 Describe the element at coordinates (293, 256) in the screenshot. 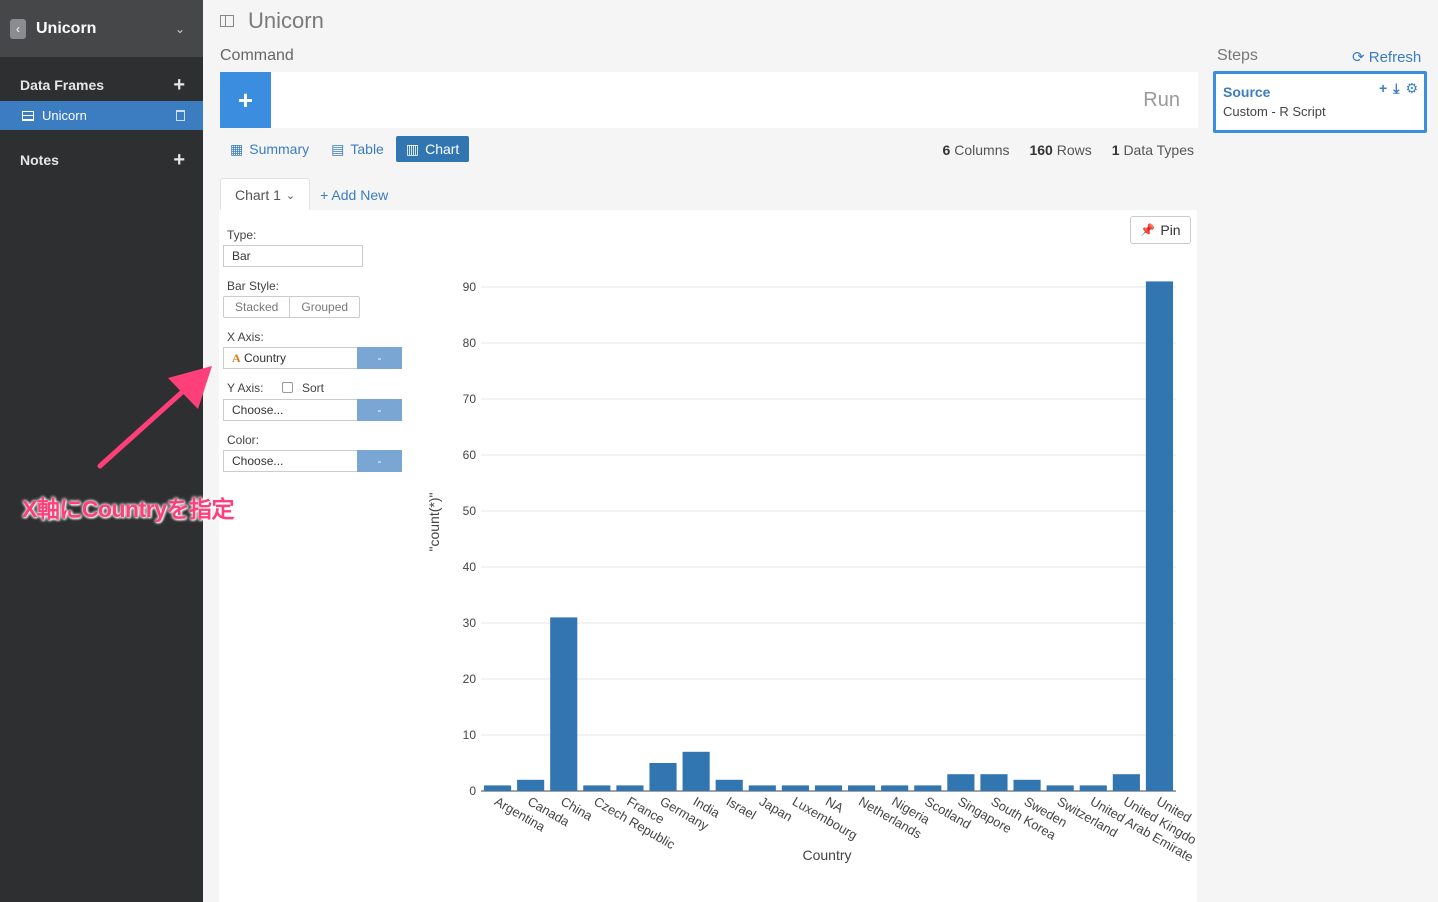

I see `type-select: Bar` at that location.